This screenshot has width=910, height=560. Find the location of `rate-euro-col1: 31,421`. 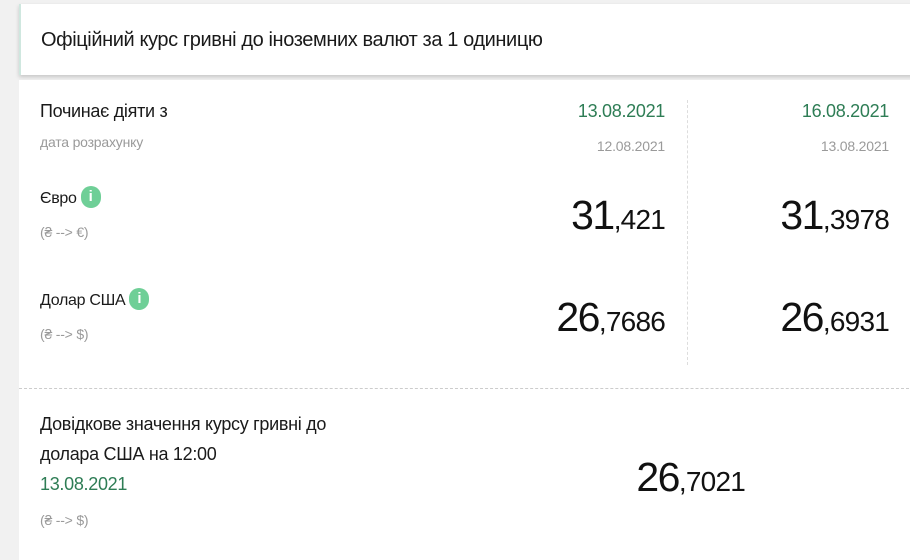

rate-euro-col1: 31,421 is located at coordinates (618, 215).